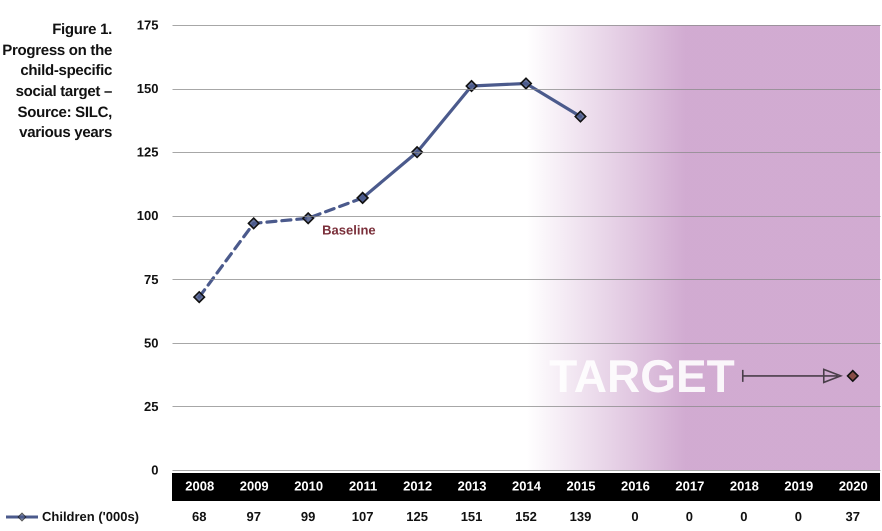 Image resolution: width=882 pixels, height=531 pixels. What do you see at coordinates (147, 152) in the screenshot?
I see `y-tick-label: 125` at bounding box center [147, 152].